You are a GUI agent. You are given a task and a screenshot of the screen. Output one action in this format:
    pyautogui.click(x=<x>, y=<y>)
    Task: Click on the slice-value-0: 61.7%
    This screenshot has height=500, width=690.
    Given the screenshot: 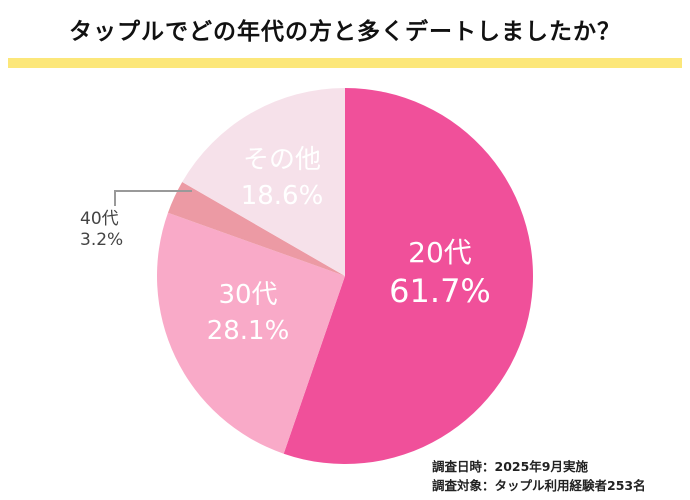 What is the action you would take?
    pyautogui.click(x=440, y=291)
    